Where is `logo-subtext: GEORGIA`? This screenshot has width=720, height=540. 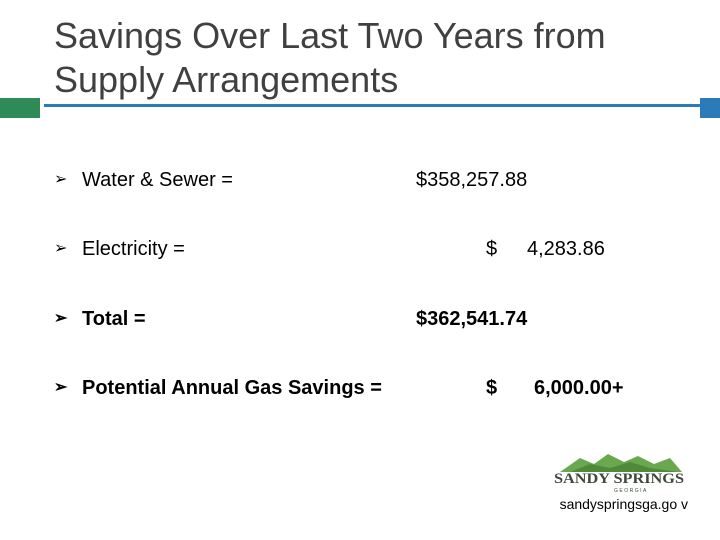
logo-subtext: GEORGIA is located at coordinates (631, 491).